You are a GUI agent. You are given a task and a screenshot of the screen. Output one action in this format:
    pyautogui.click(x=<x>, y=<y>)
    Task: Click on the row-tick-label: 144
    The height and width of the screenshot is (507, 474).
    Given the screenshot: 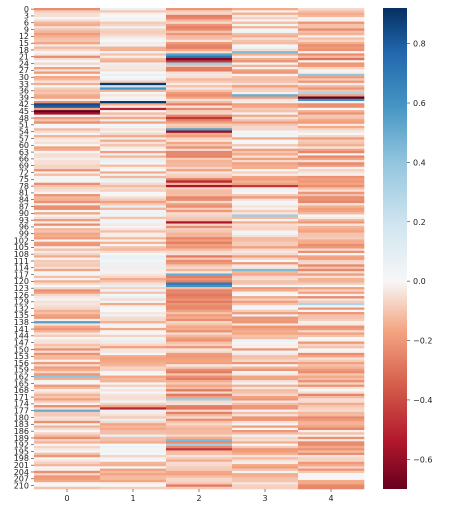 What is the action you would take?
    pyautogui.click(x=21, y=336)
    